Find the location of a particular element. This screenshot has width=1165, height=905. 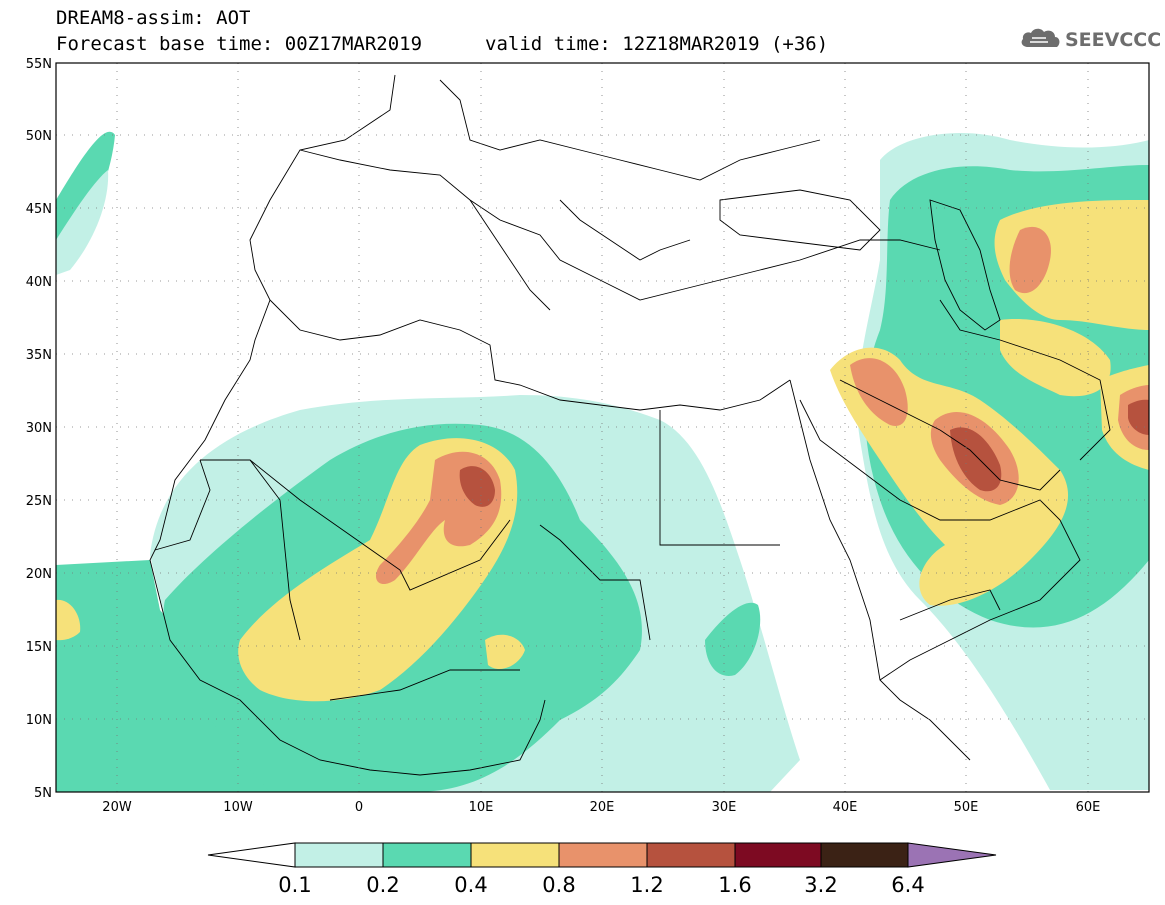

lon-tick-label: 0 is located at coordinates (359, 807).